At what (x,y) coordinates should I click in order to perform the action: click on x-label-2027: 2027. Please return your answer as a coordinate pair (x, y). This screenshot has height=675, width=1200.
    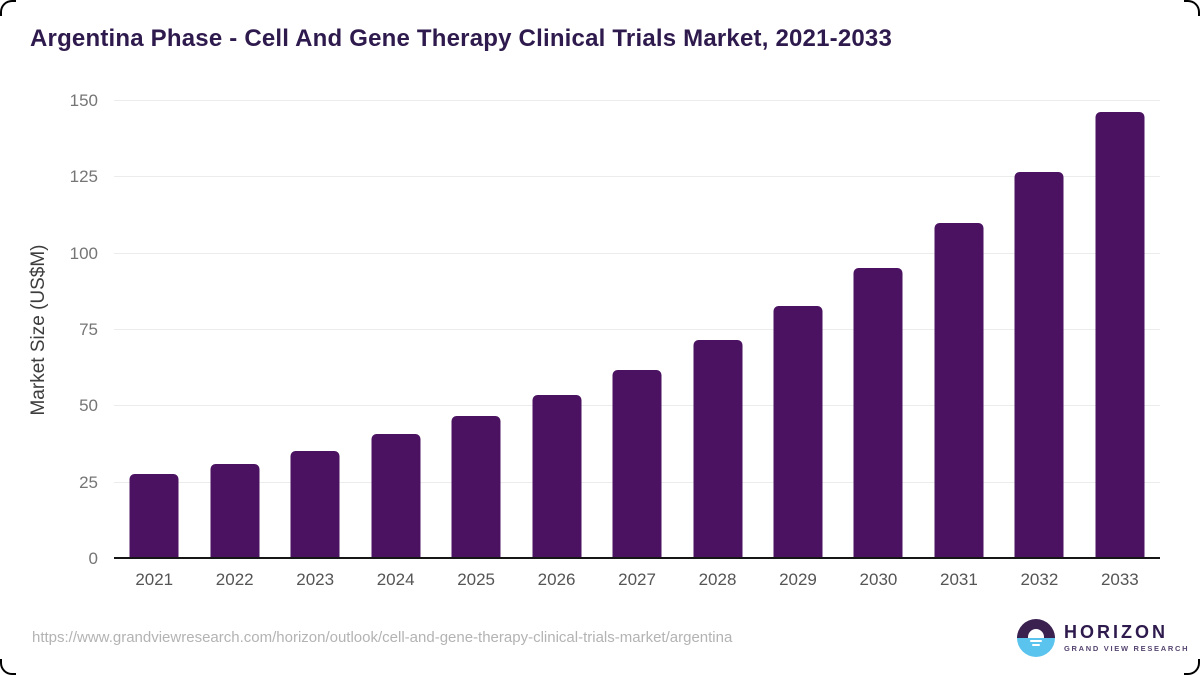
    Looking at the image, I should click on (637, 579).